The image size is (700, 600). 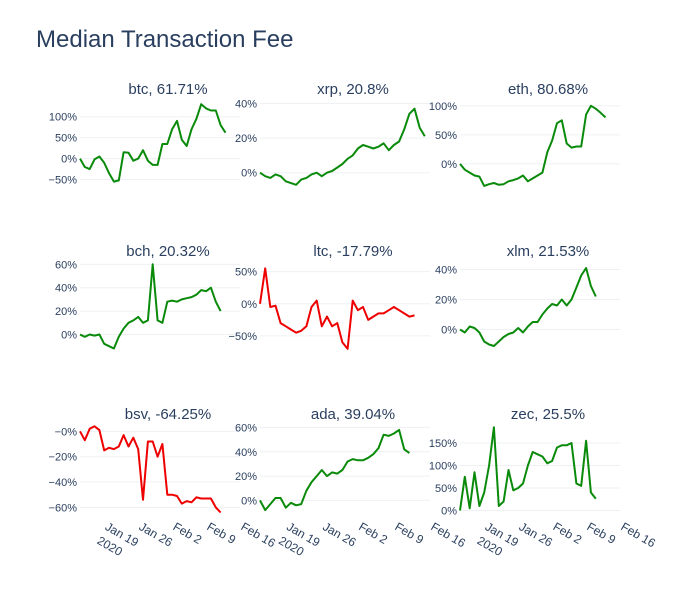 I want to click on panel-1: xrp, 20.8% 0% 20% 40%, so click(x=332, y=133).